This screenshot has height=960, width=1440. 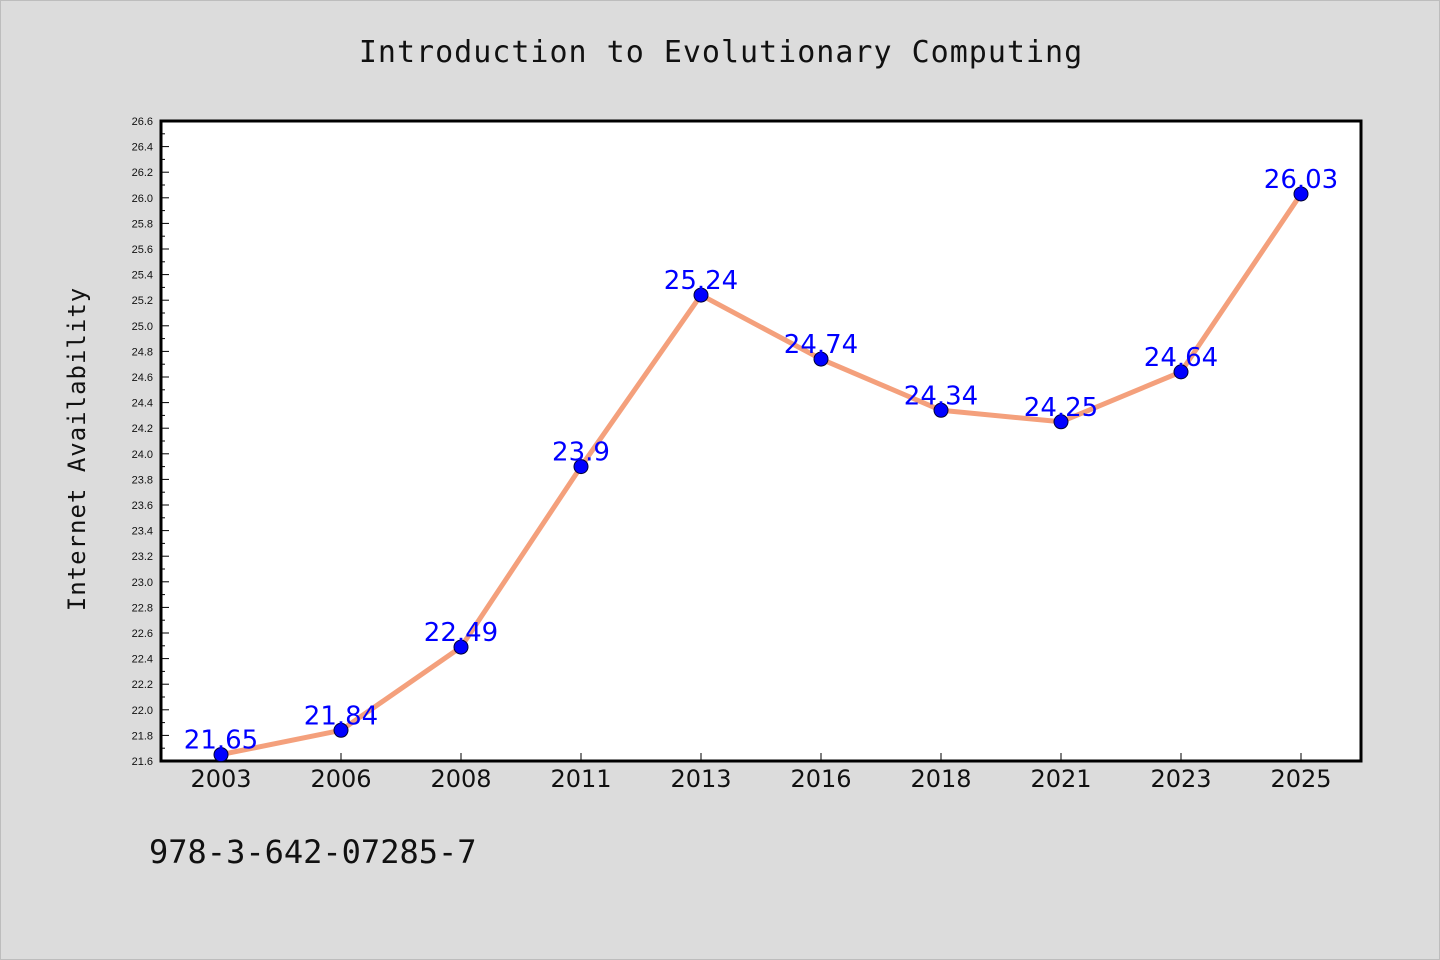 I want to click on y-tick-label: 25.0, so click(x=142, y=327).